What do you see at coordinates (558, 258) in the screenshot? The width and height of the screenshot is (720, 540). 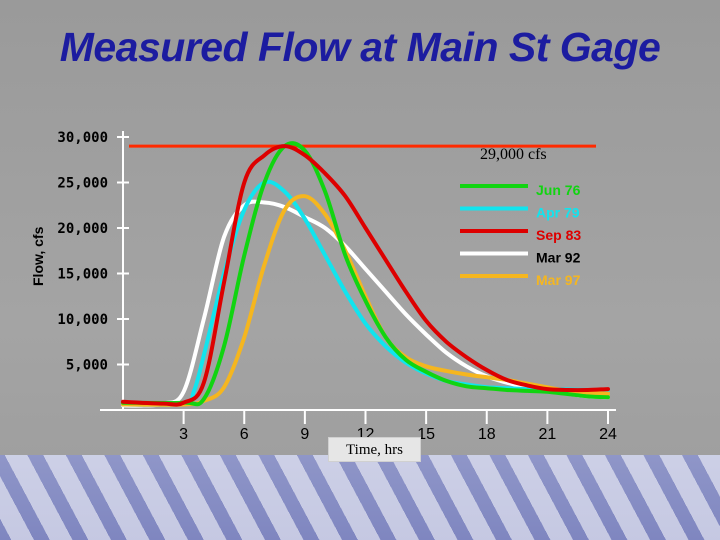 I see `legend-label: Mar 92` at bounding box center [558, 258].